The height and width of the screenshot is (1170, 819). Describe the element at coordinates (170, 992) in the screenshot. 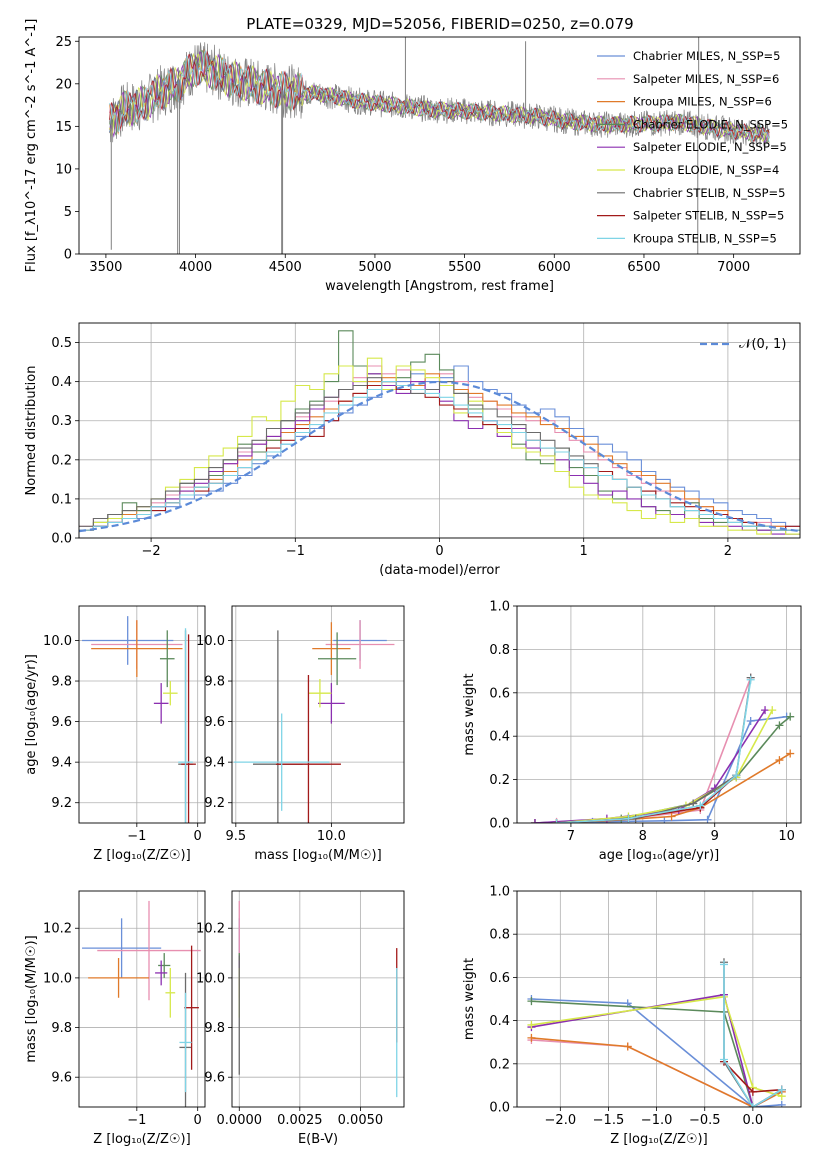

I see `errorbar-point-kroupa_elodie` at that location.